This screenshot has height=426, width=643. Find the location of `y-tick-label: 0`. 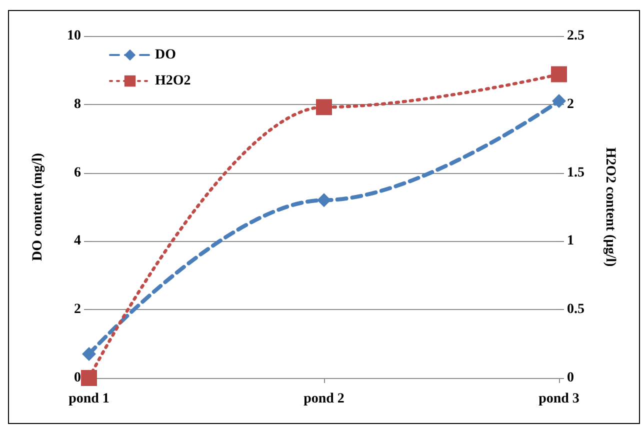

y-tick-label: 0 is located at coordinates (77, 378).